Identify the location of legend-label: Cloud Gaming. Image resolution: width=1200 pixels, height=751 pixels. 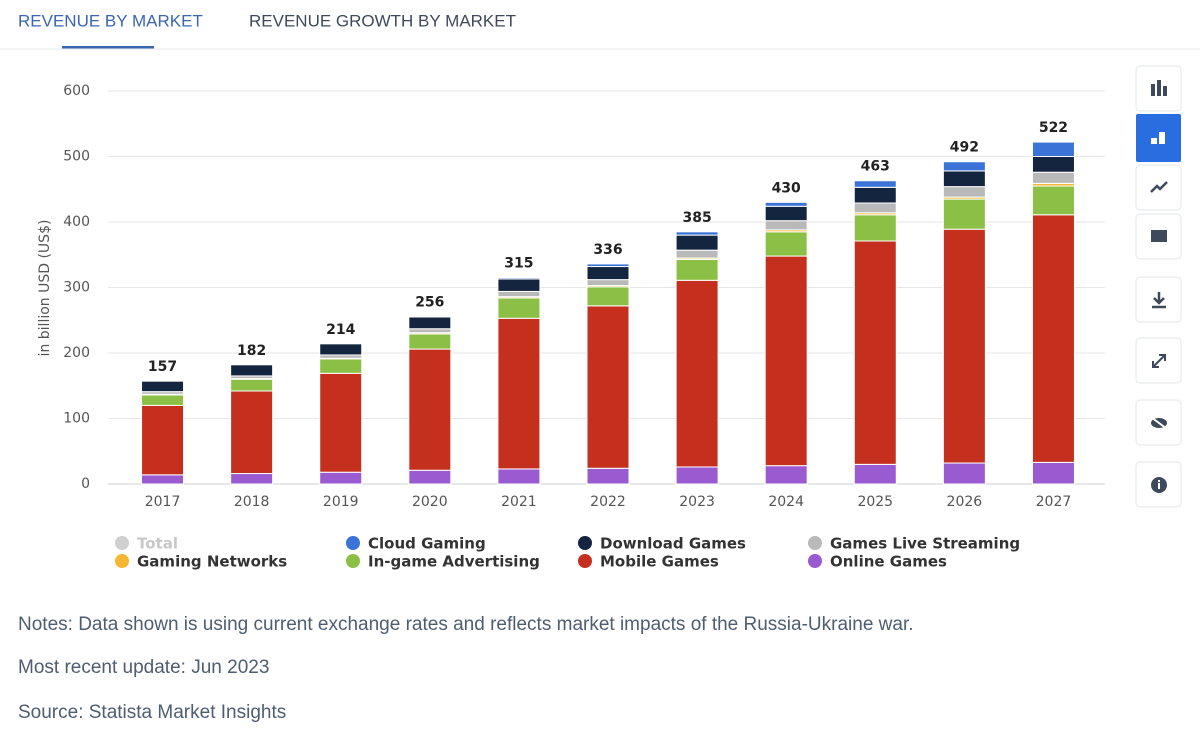
(427, 544).